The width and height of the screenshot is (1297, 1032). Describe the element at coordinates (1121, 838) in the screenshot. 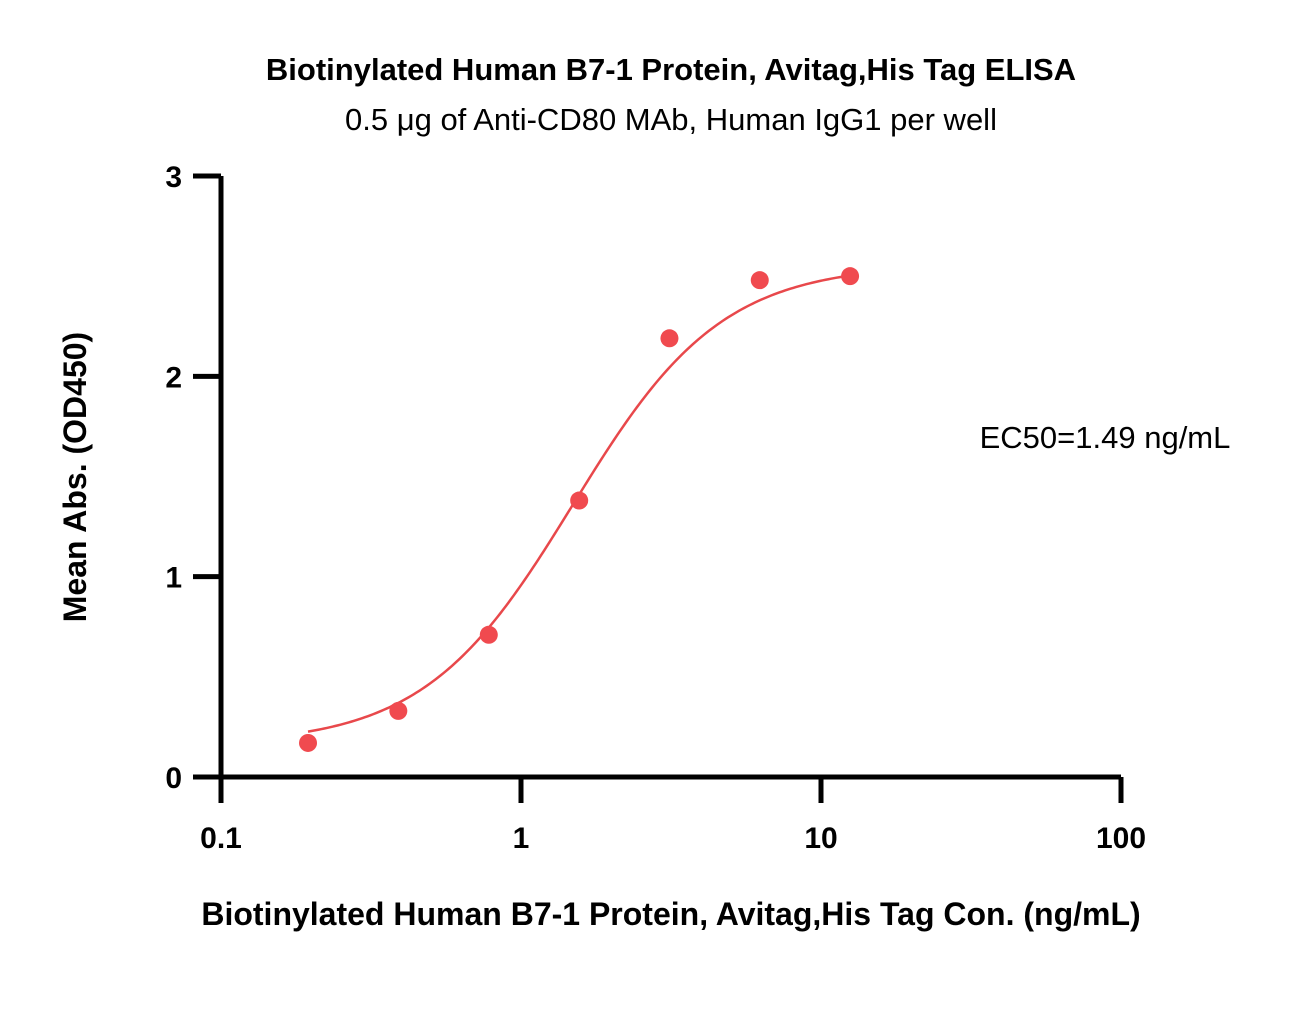

I see `x-tick-label: 100` at that location.